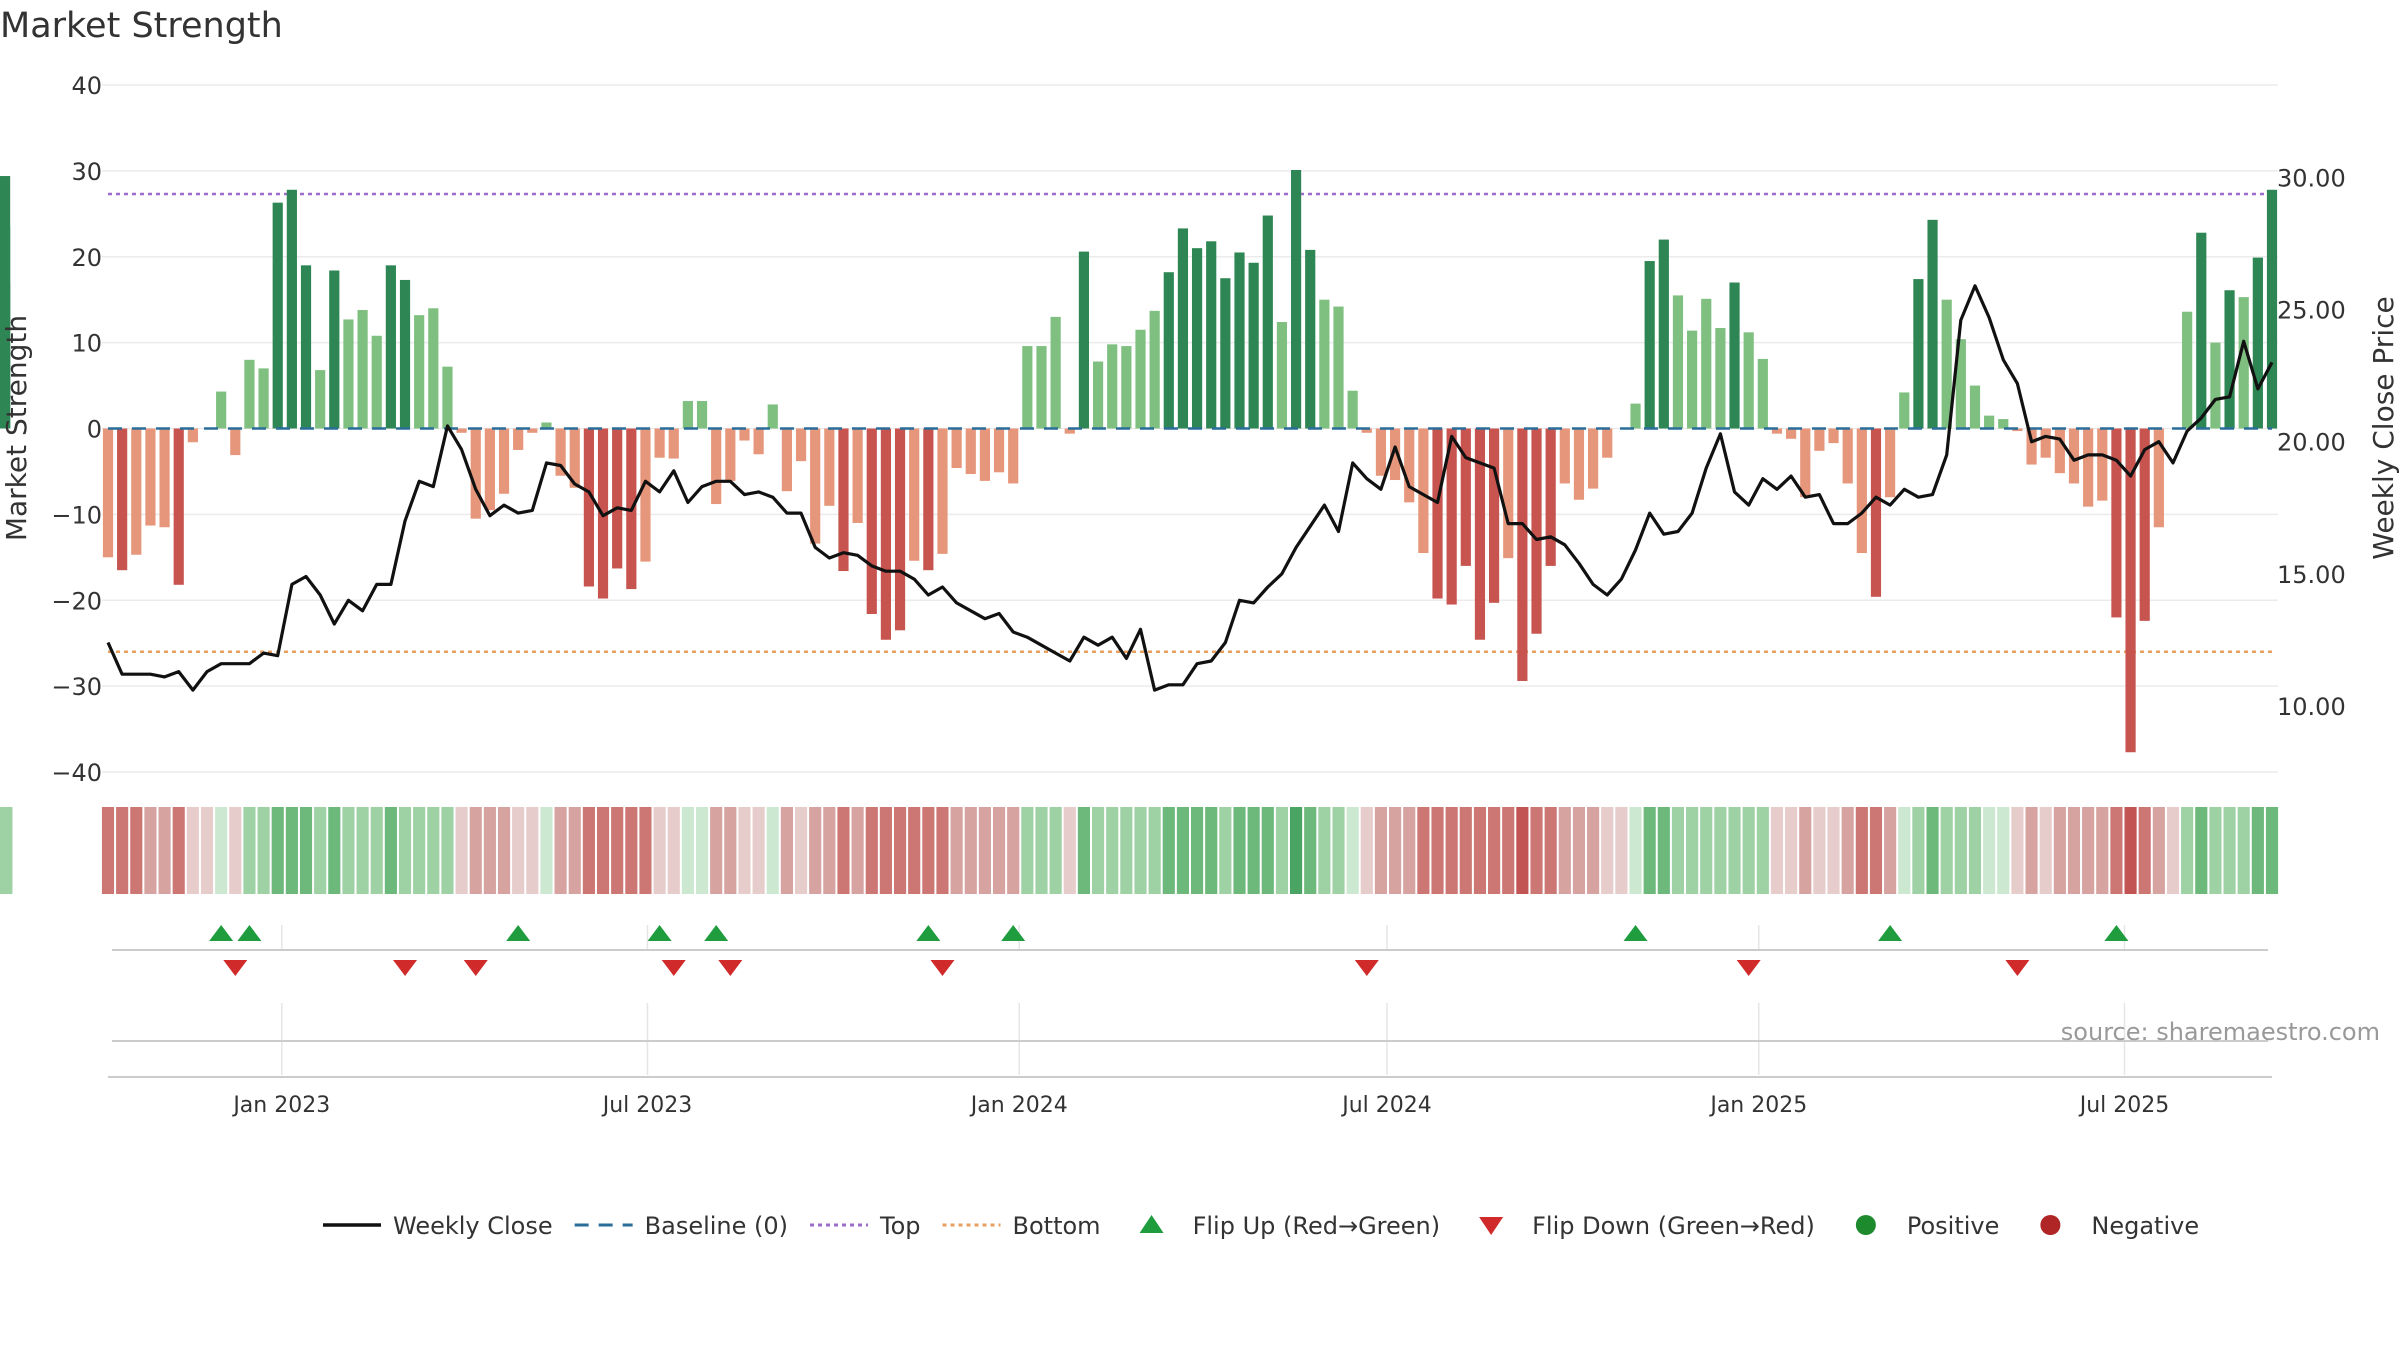 Image resolution: width=2400 pixels, height=1350 pixels. What do you see at coordinates (900, 1226) in the screenshot?
I see `legend-label: Top` at bounding box center [900, 1226].